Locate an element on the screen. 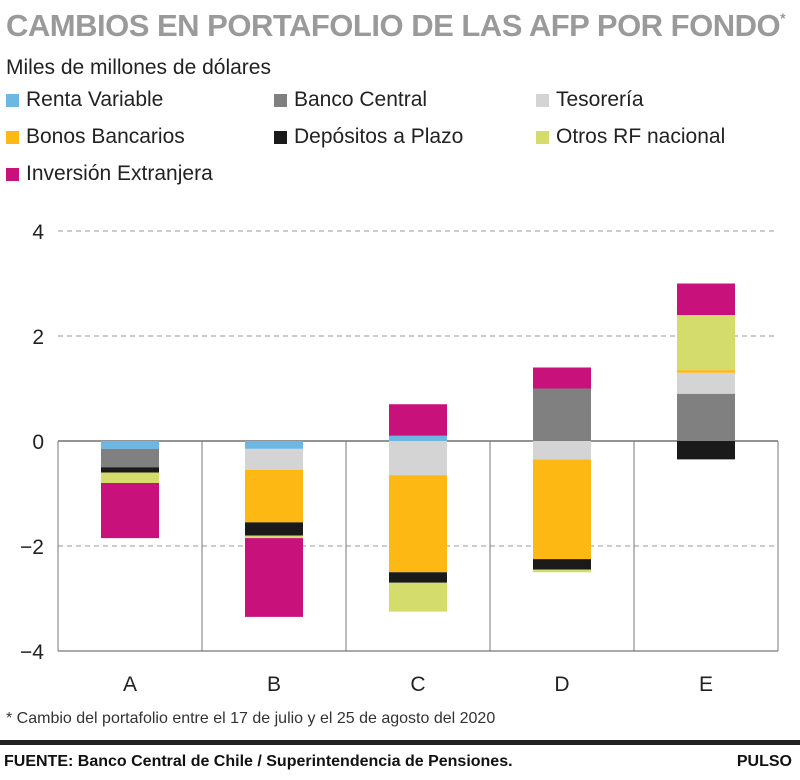 Image resolution: width=800 pixels, height=780 pixels. footer-divider is located at coordinates (400, 742).